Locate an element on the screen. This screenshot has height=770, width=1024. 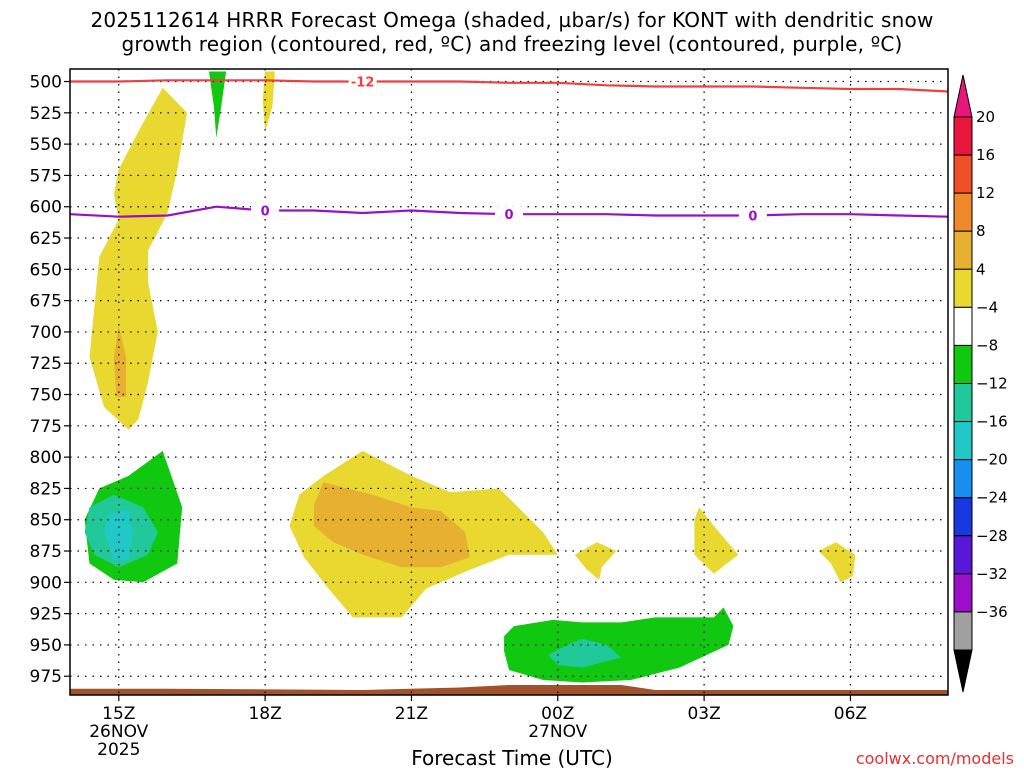
terrain-shade is located at coordinates (509, 690).